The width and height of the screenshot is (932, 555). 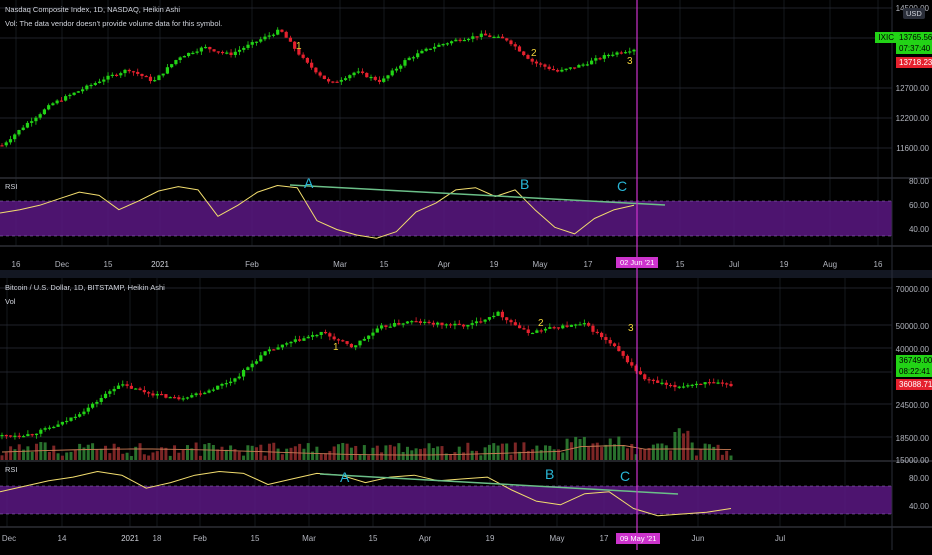 I want to click on currency-badge: USD, so click(x=914, y=13).